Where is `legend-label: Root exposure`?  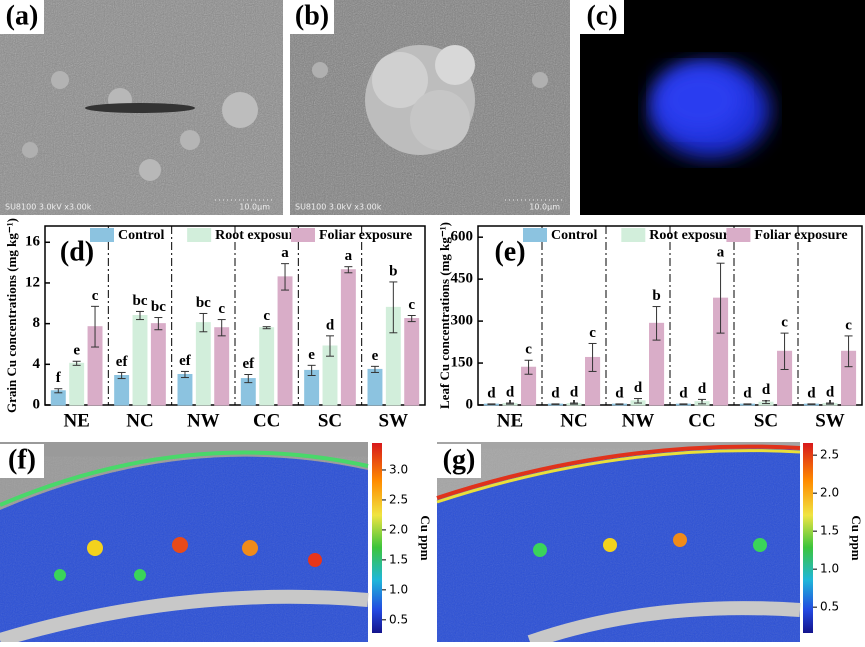
legend-label: Root exposure is located at coordinates (258, 235).